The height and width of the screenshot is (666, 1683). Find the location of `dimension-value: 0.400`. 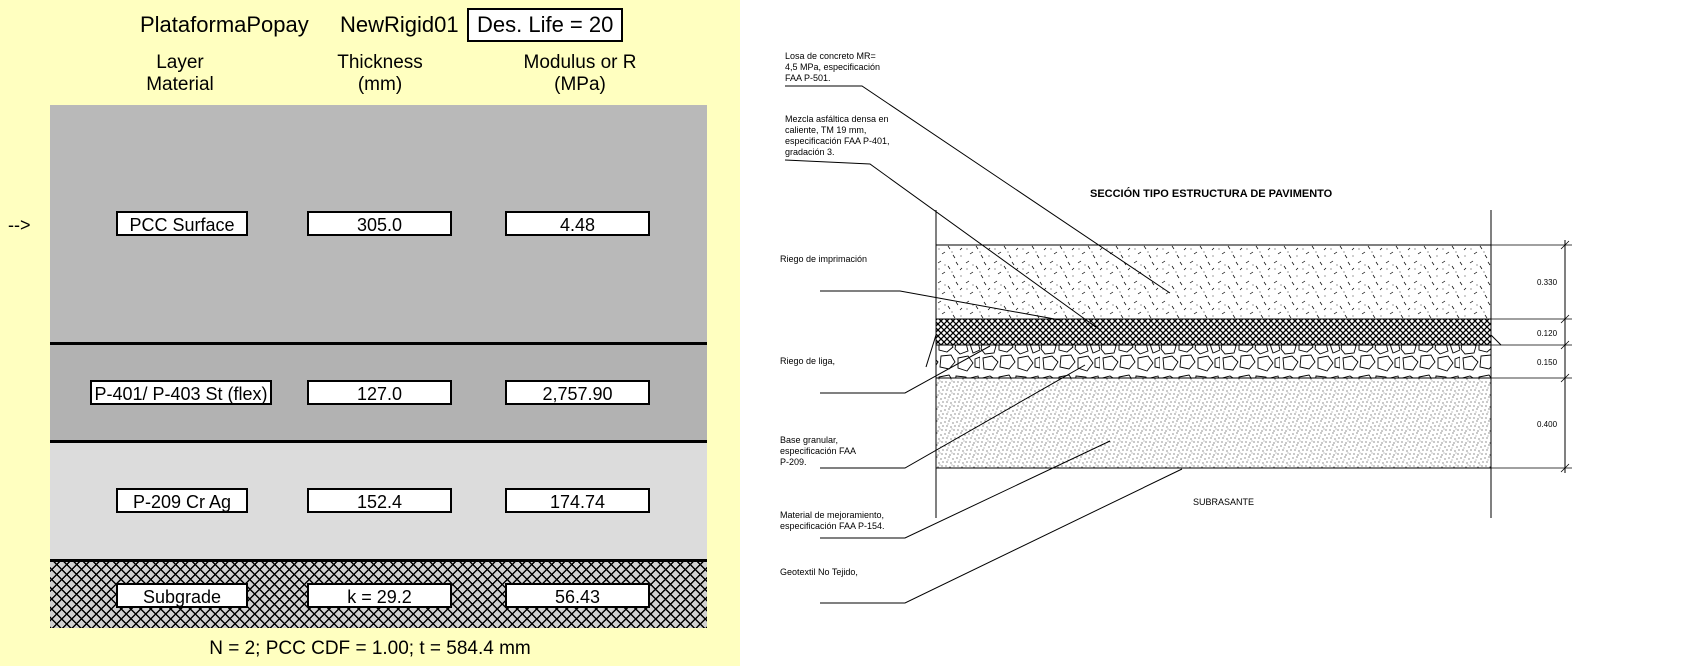

dimension-value: 0.400 is located at coordinates (1547, 424).